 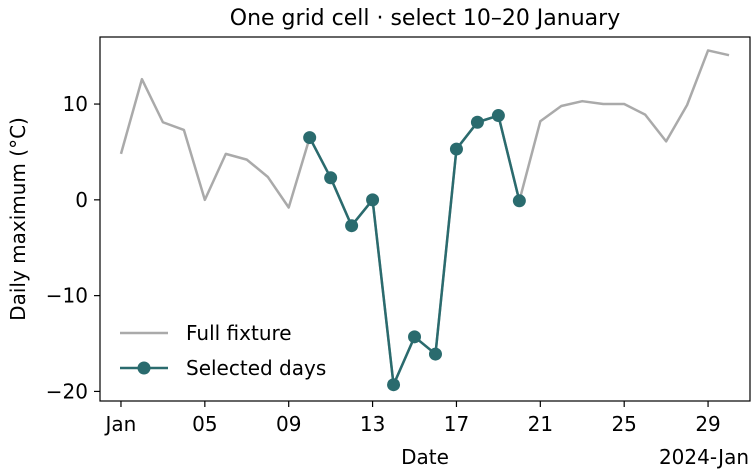 What do you see at coordinates (707, 424) in the screenshot?
I see `x-tick-label: 29` at bounding box center [707, 424].